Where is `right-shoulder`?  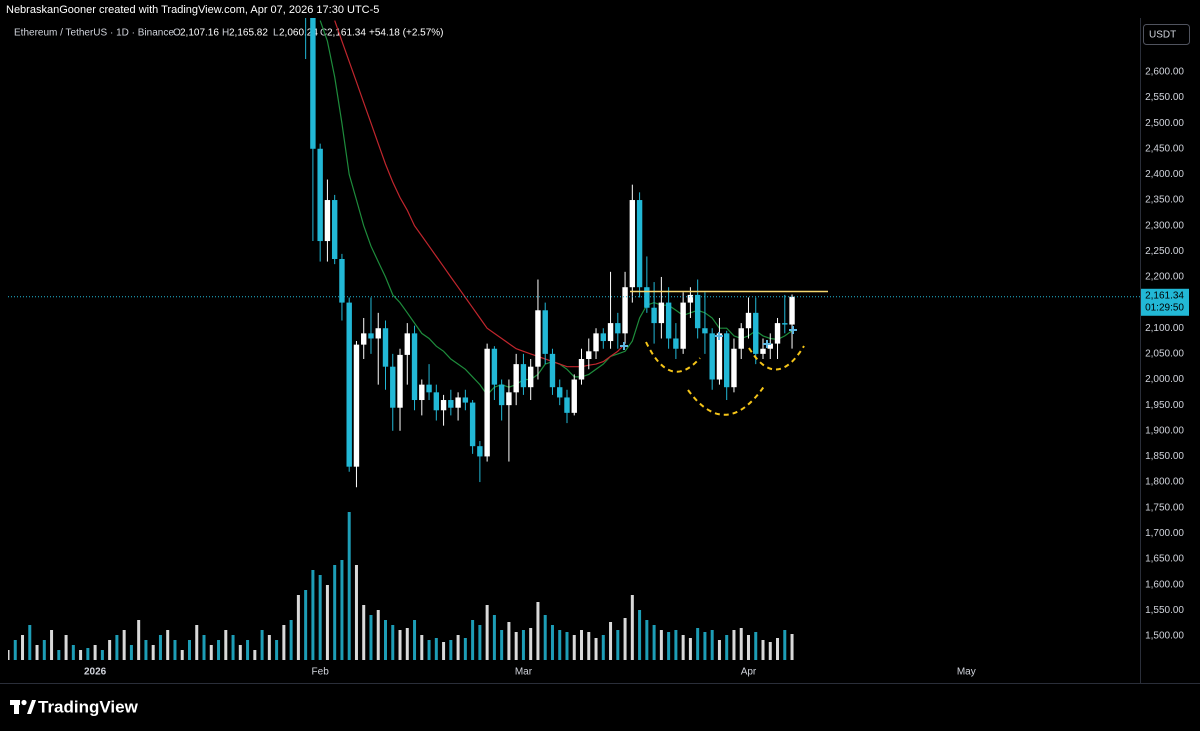
right-shoulder is located at coordinates (776, 358).